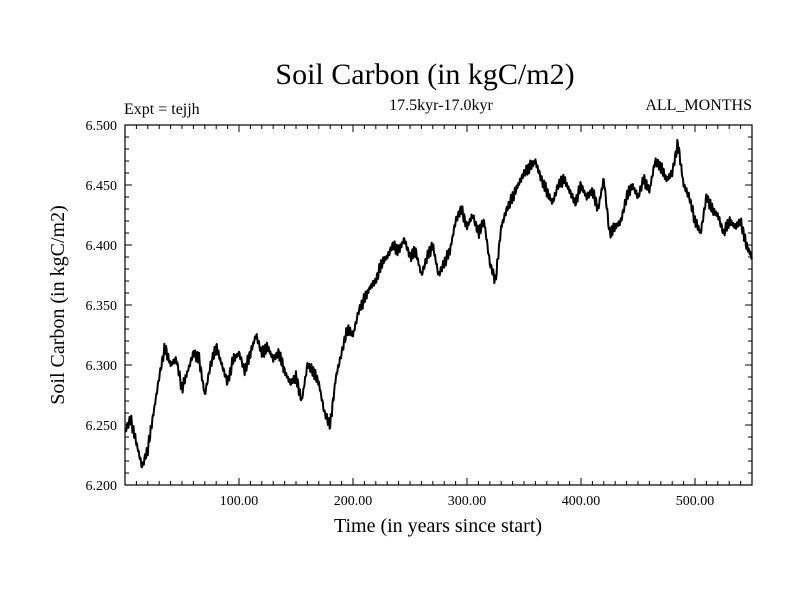 This screenshot has height=600, width=800. I want to click on y-tick-label: 6.450, so click(102, 186).